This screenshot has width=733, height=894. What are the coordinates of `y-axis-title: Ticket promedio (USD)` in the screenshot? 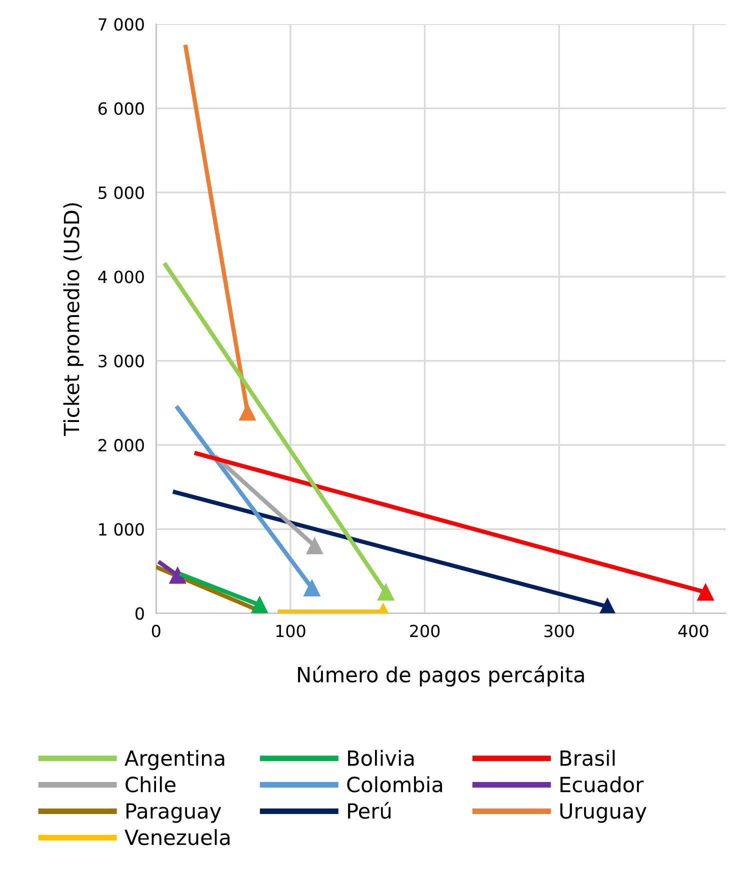 It's located at (73, 319).